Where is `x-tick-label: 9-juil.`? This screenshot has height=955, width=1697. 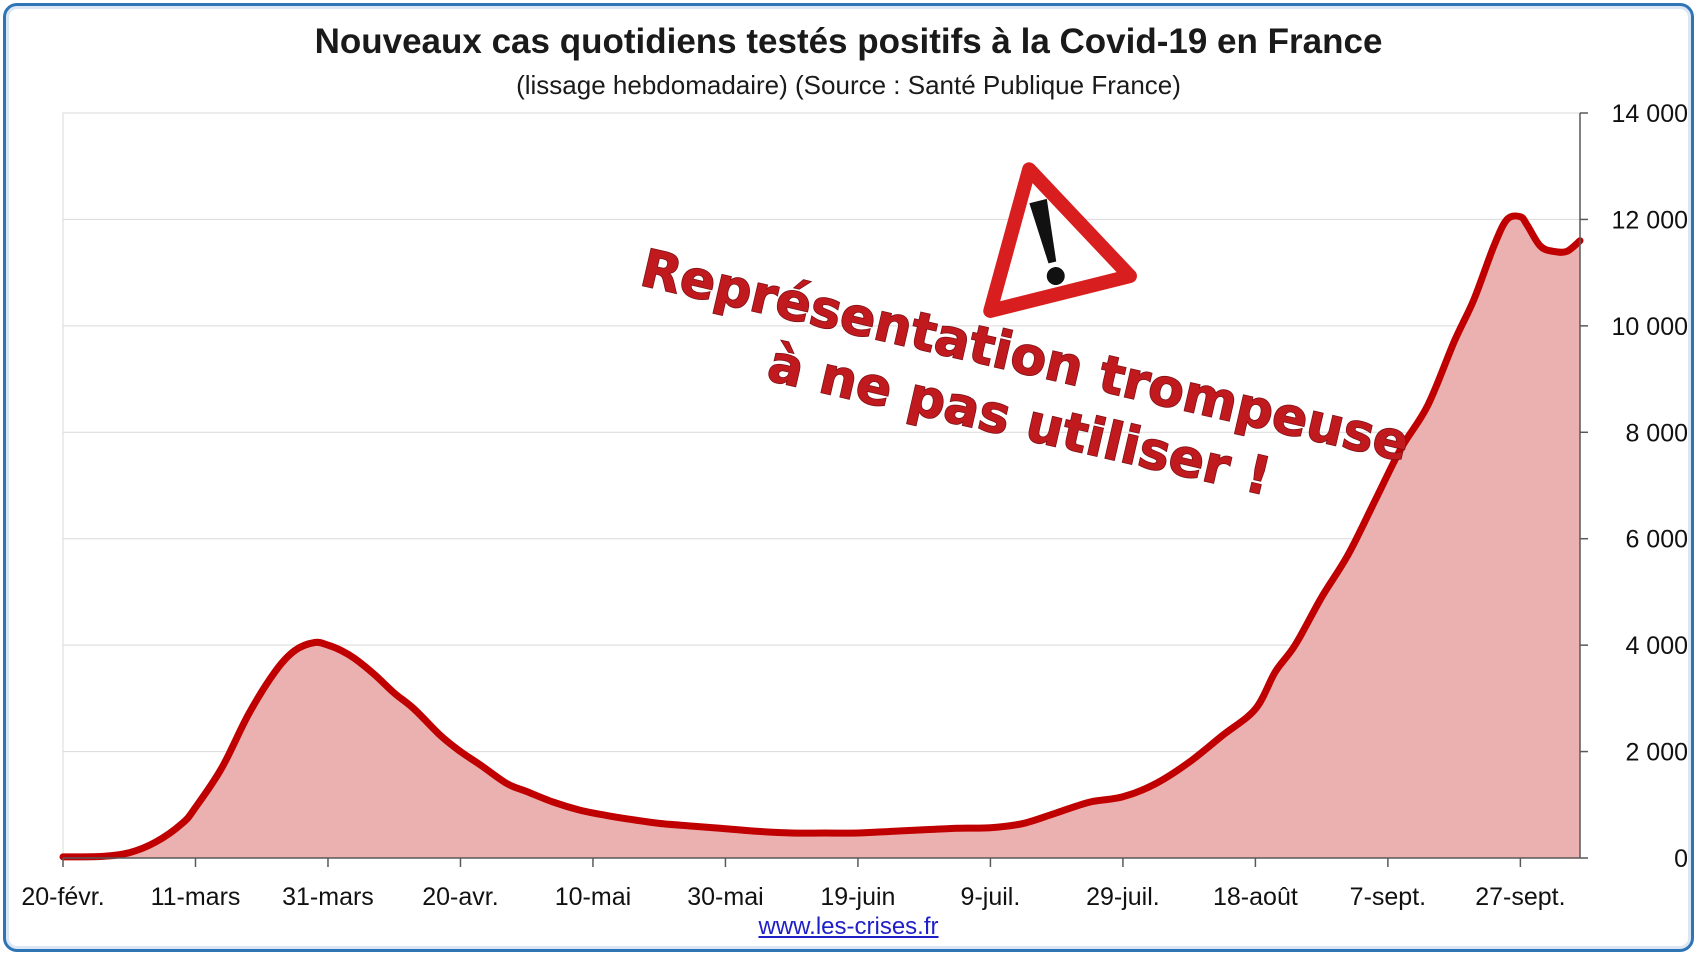
x-tick-label: 9-juil. is located at coordinates (991, 897).